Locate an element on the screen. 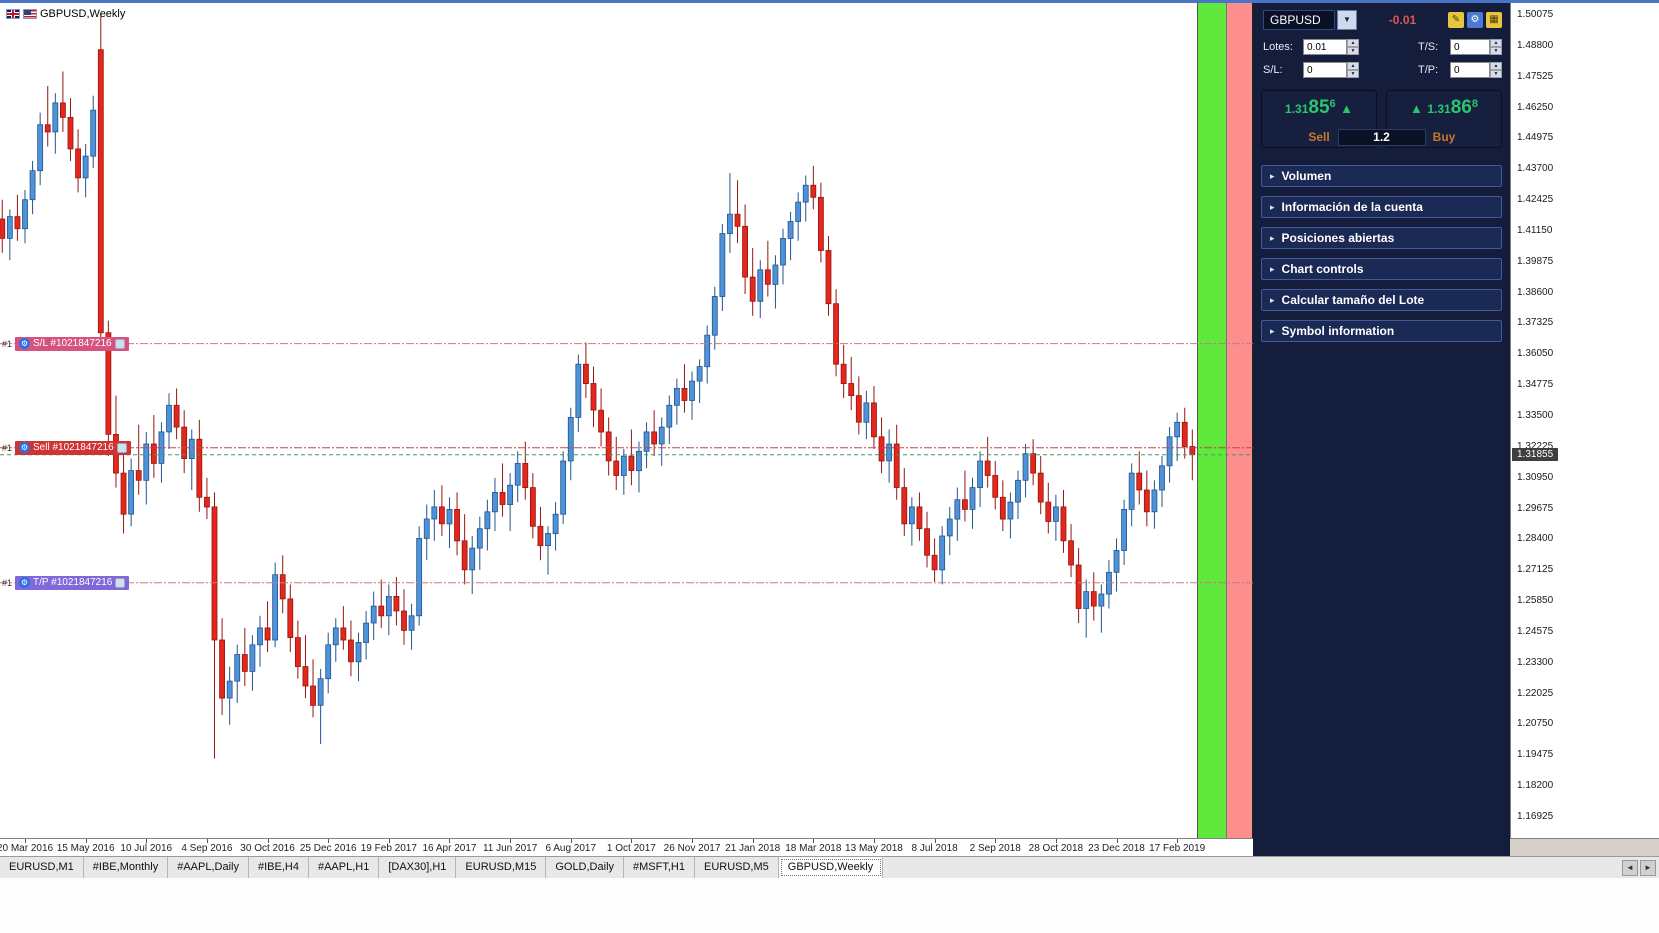  panel-section-volumen: ▸ Volumen is located at coordinates (1381, 176).